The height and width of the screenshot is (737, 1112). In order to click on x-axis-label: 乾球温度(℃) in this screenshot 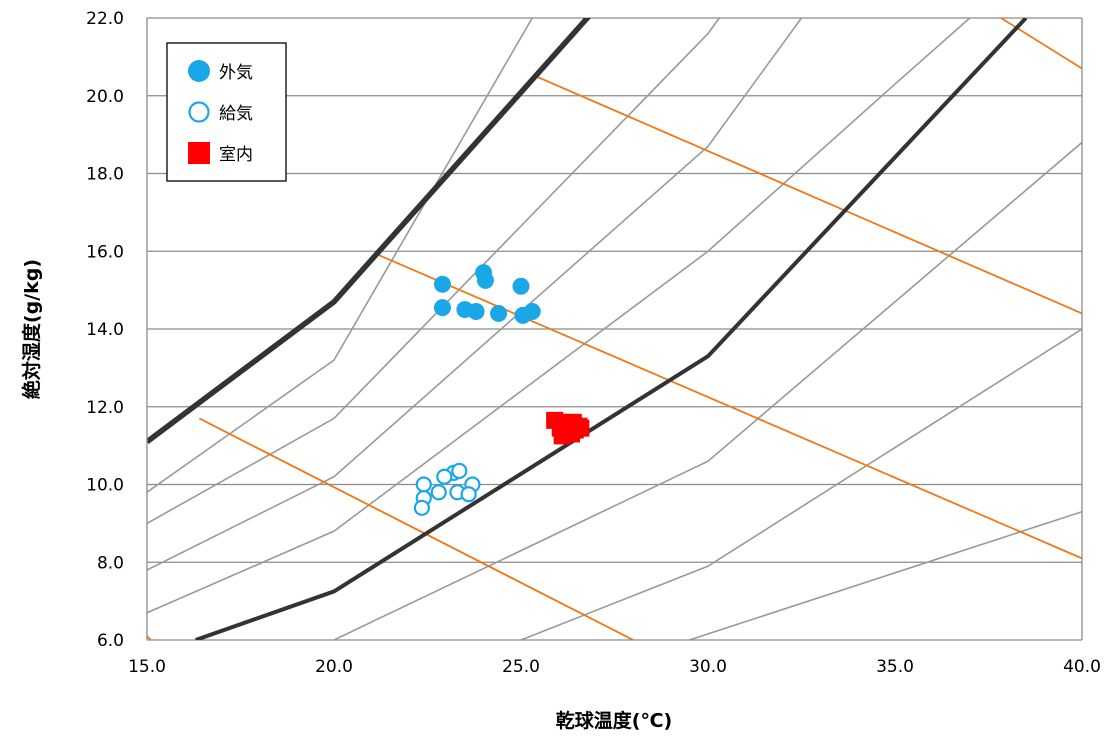, I will do `click(614, 720)`.